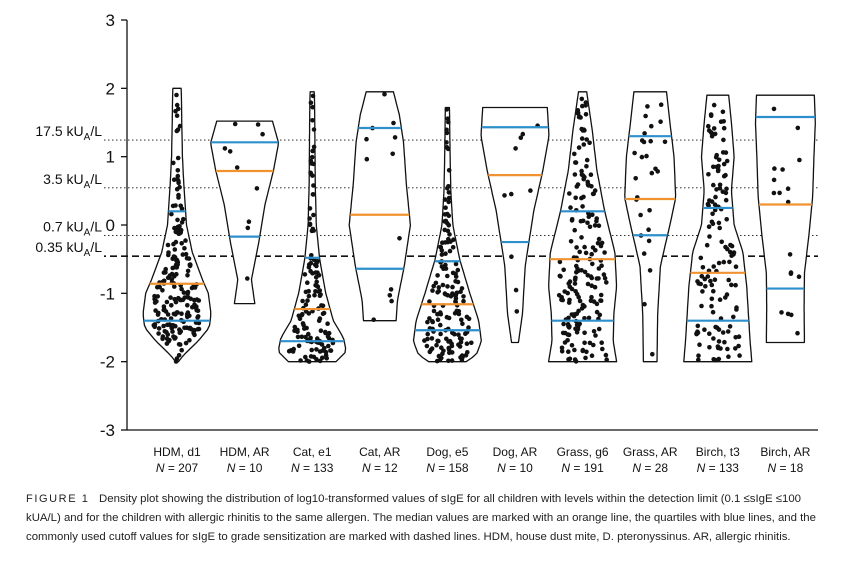  I want to click on group-n-label: N = 133, so click(718, 468).